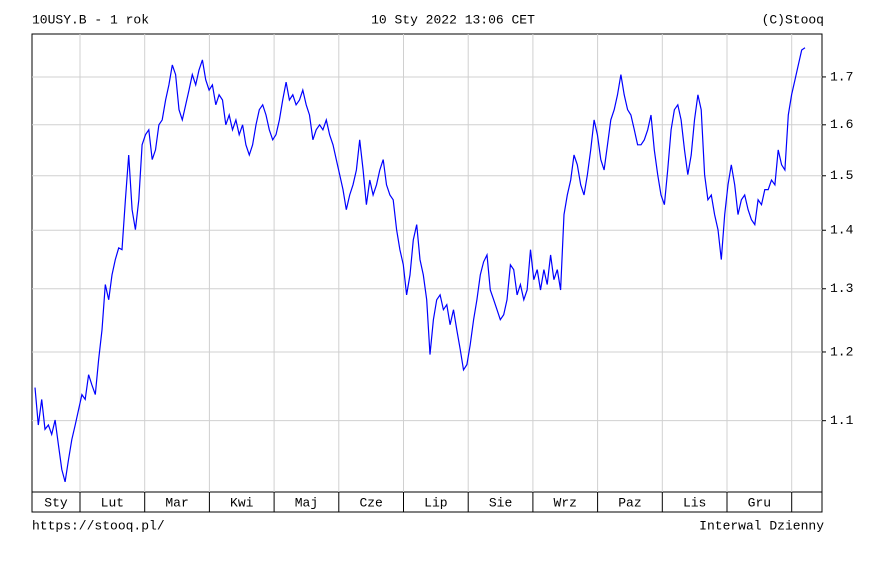  What do you see at coordinates (306, 502) in the screenshot?
I see `x-tick-label: Maj` at bounding box center [306, 502].